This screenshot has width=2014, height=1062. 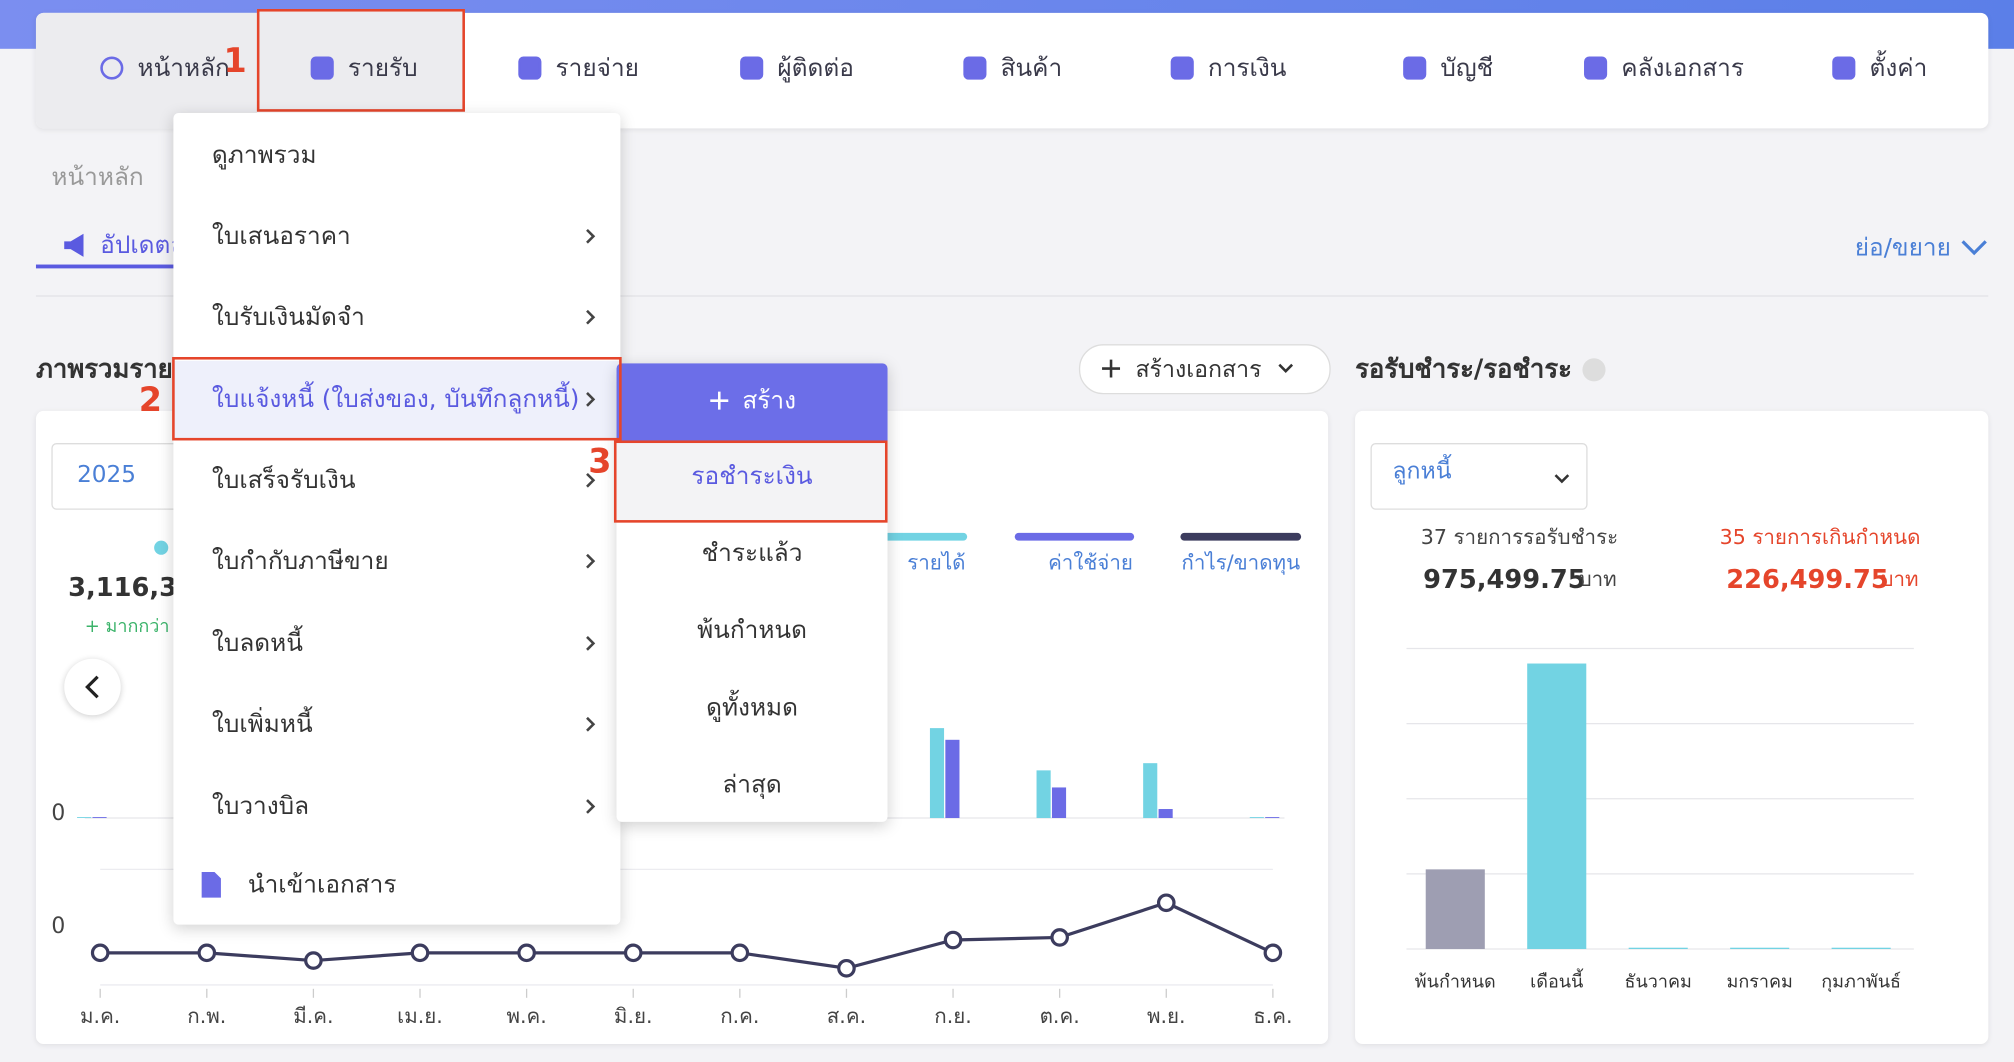 What do you see at coordinates (161, 547) in the screenshot?
I see `total-dot` at bounding box center [161, 547].